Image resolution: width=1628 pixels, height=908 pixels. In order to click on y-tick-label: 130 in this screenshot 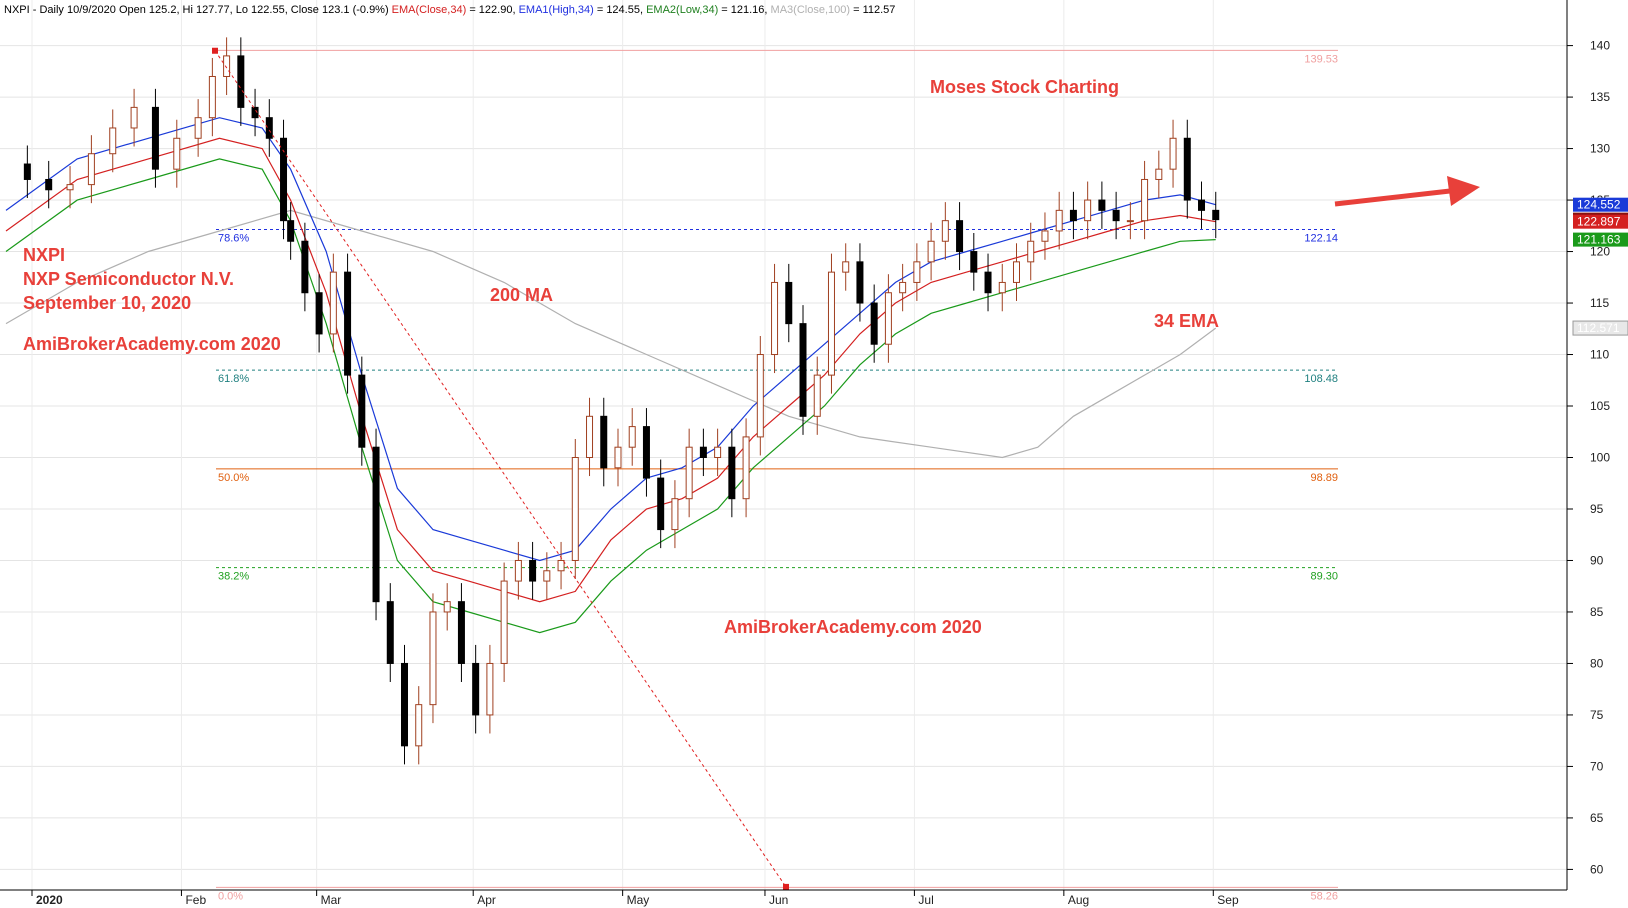, I will do `click(1600, 149)`.